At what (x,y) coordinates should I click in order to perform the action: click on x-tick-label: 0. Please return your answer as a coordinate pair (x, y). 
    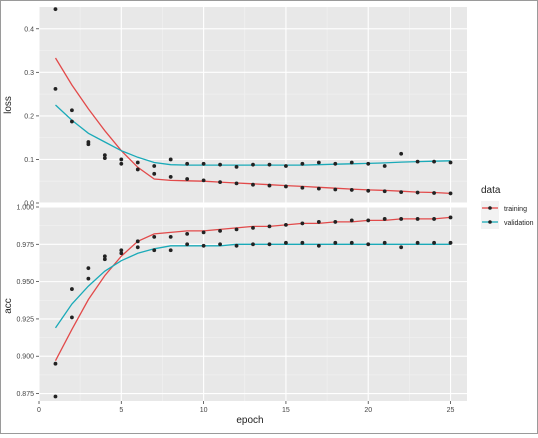
    Looking at the image, I should click on (39, 410).